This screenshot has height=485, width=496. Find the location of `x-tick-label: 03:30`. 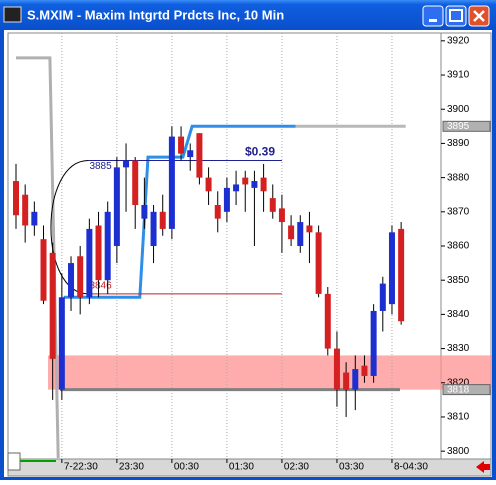

x-tick-label: 03:30 is located at coordinates (351, 467).